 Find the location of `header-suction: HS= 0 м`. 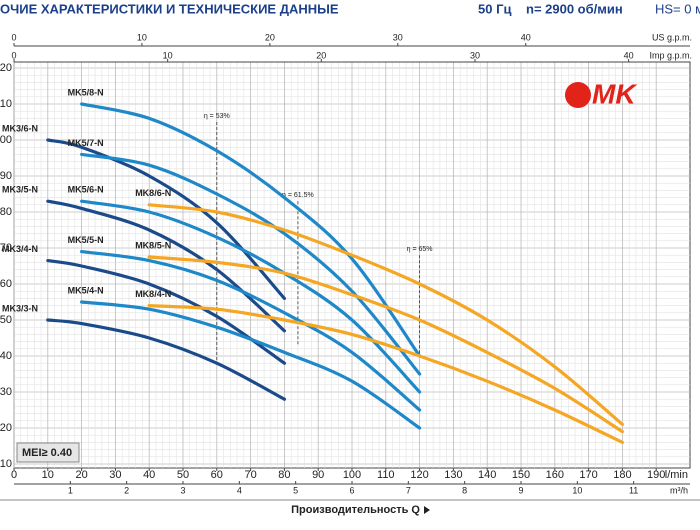

header-suction: HS= 0 м is located at coordinates (677, 8).